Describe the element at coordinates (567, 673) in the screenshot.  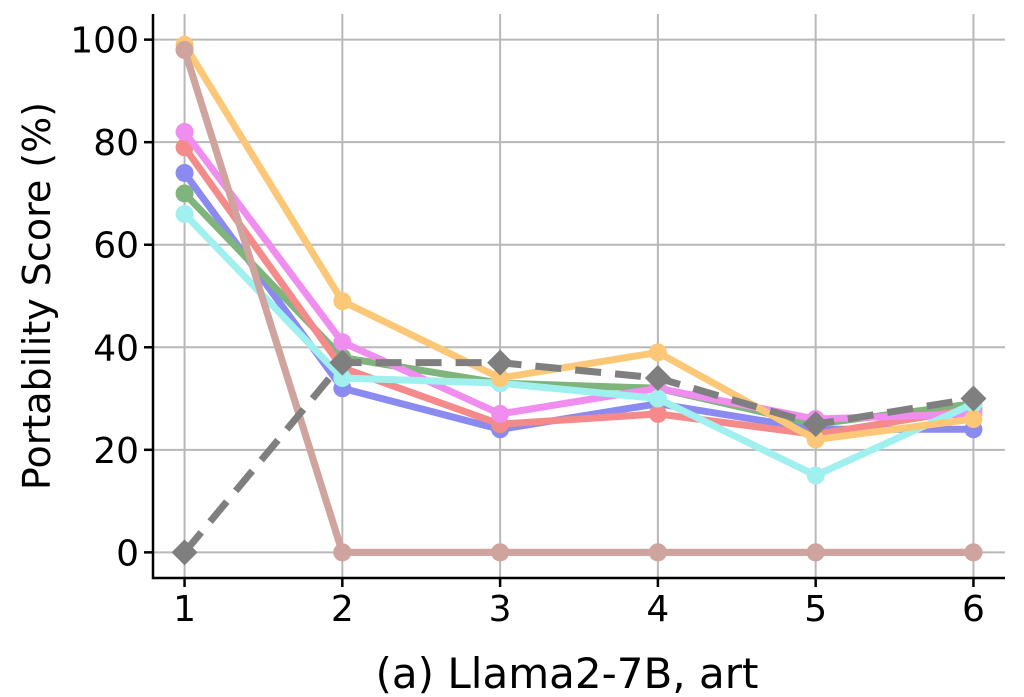
I see `chart-caption: (a) Llama2-7B, art` at that location.